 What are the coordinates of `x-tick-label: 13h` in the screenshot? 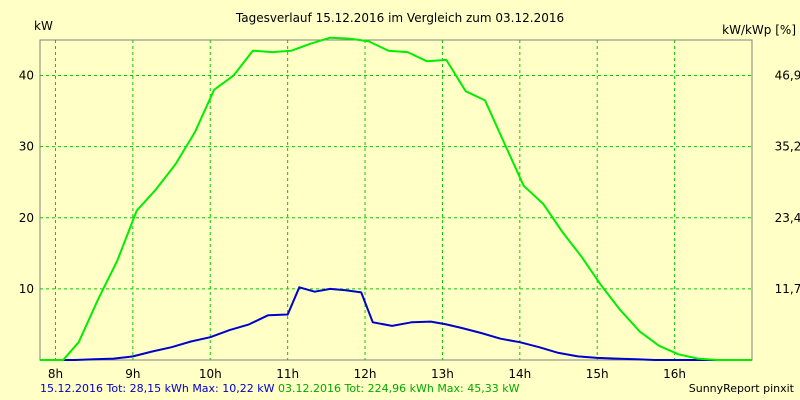 It's located at (442, 374).